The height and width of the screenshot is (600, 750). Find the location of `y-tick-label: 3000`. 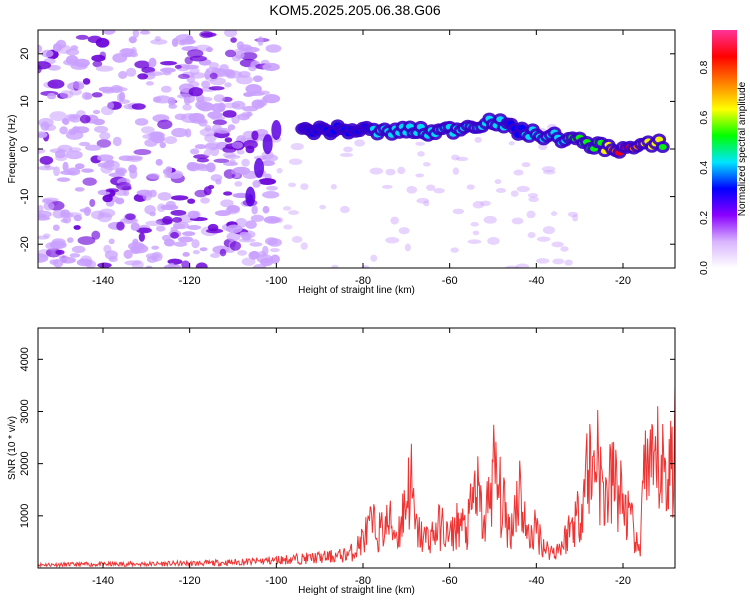

y-tick-label: 3000 is located at coordinates (25, 411).